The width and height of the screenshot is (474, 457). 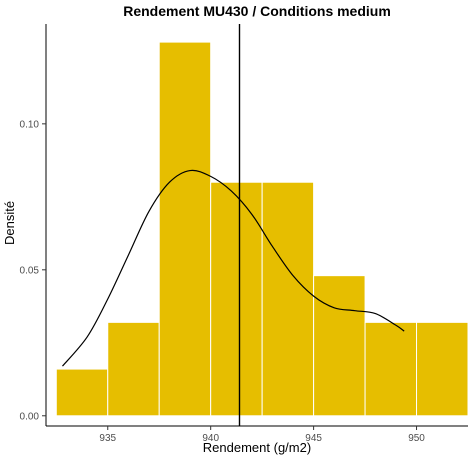 I want to click on x-tick-label: 945, so click(x=313, y=438).